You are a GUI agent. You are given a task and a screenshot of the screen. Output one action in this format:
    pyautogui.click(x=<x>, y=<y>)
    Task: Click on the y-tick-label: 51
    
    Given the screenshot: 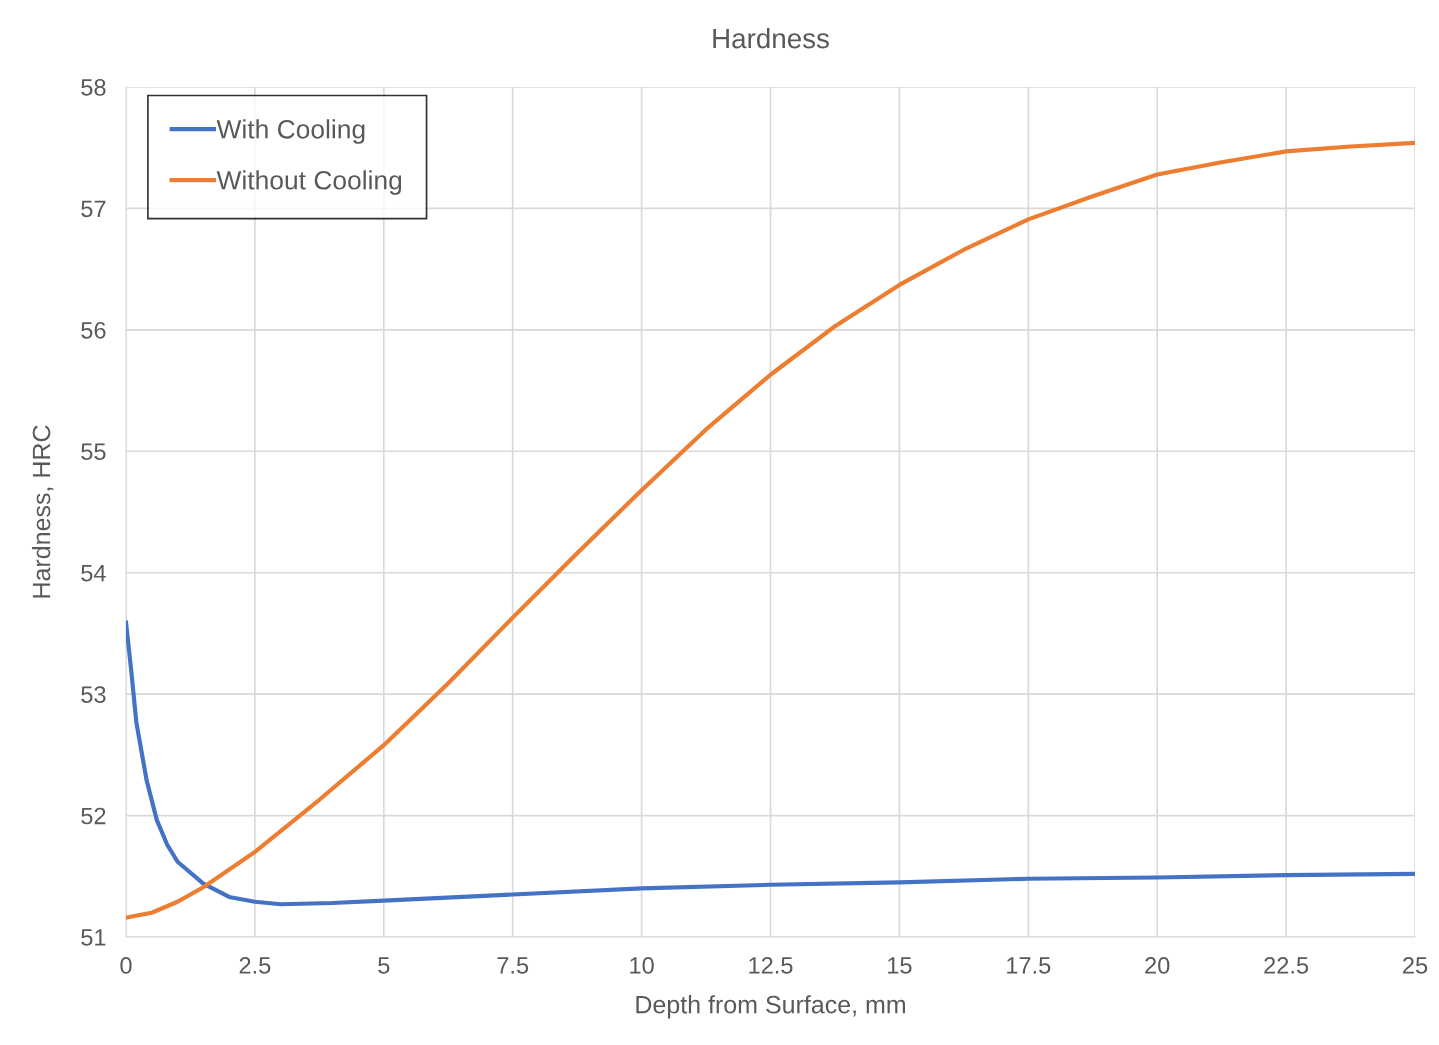 What is the action you would take?
    pyautogui.click(x=93, y=937)
    